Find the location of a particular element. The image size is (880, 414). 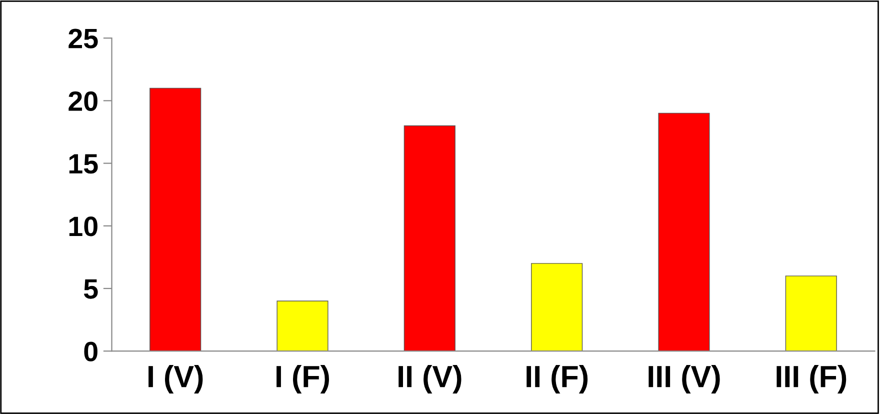

x-tick-label: III (V) is located at coordinates (684, 379).